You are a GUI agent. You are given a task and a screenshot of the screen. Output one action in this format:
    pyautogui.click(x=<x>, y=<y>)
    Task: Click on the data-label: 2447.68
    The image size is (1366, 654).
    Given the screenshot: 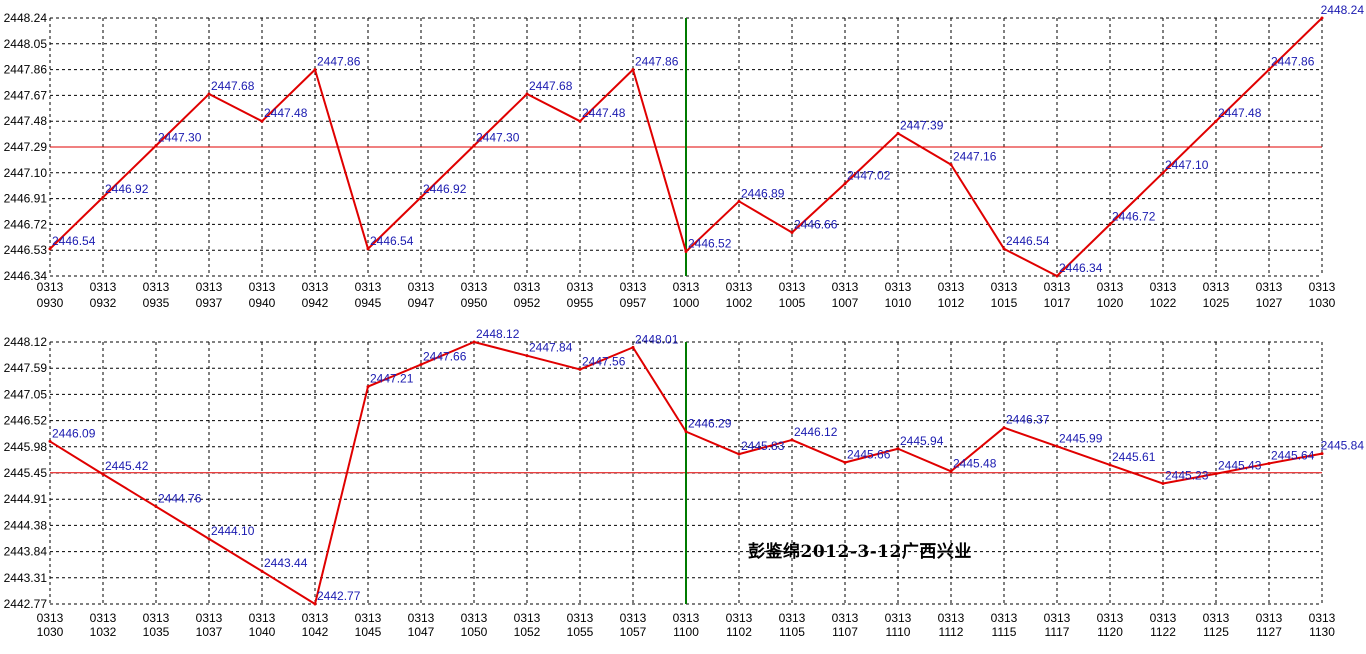 What is the action you would take?
    pyautogui.click(x=551, y=86)
    